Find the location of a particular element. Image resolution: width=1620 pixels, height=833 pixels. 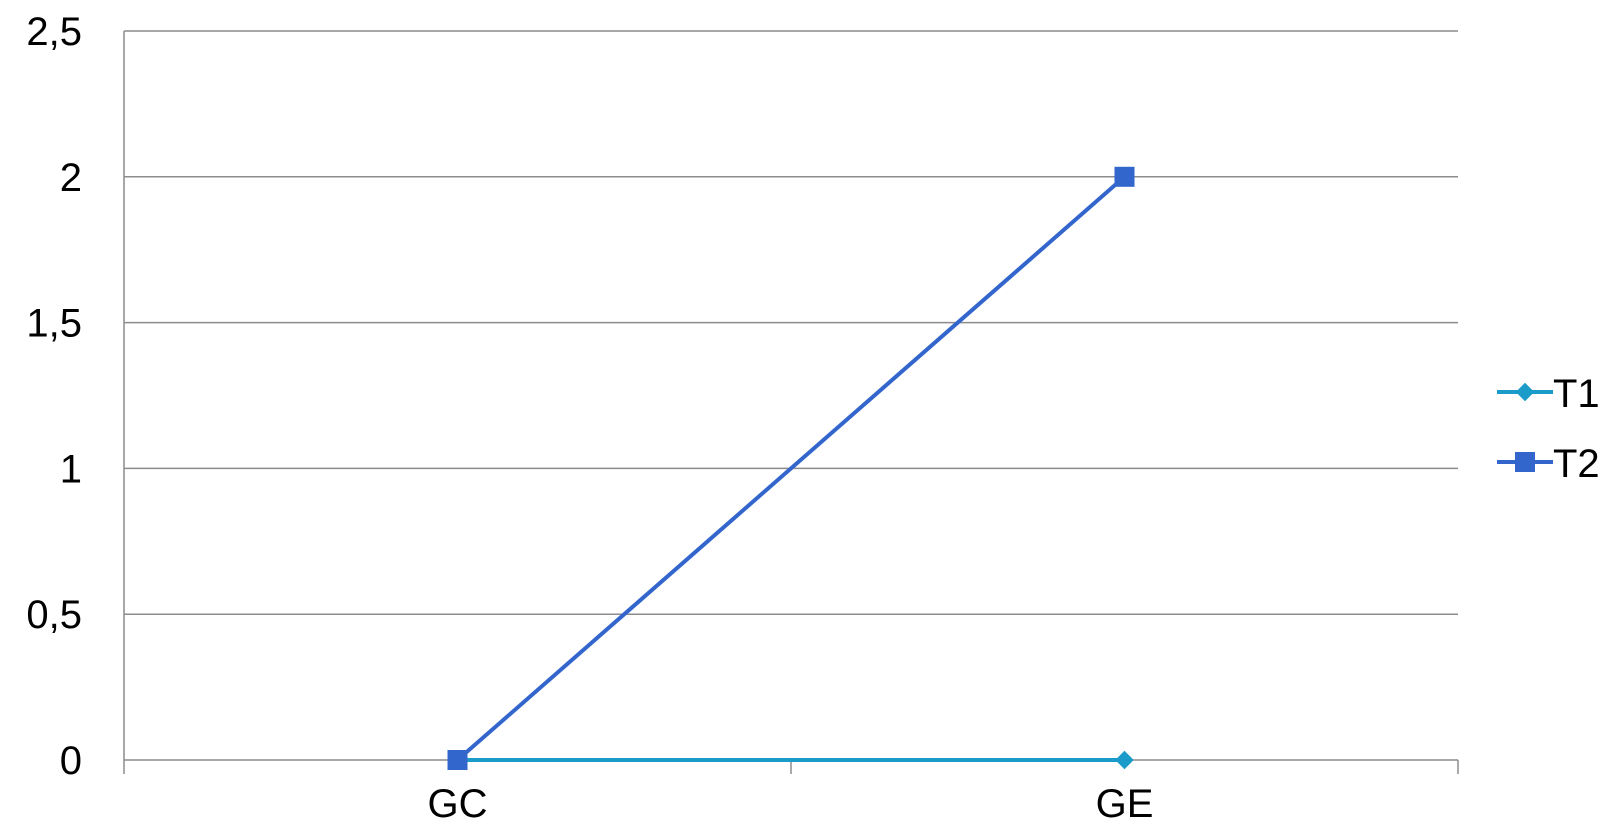

x-tick-label: GE is located at coordinates (1125, 804).